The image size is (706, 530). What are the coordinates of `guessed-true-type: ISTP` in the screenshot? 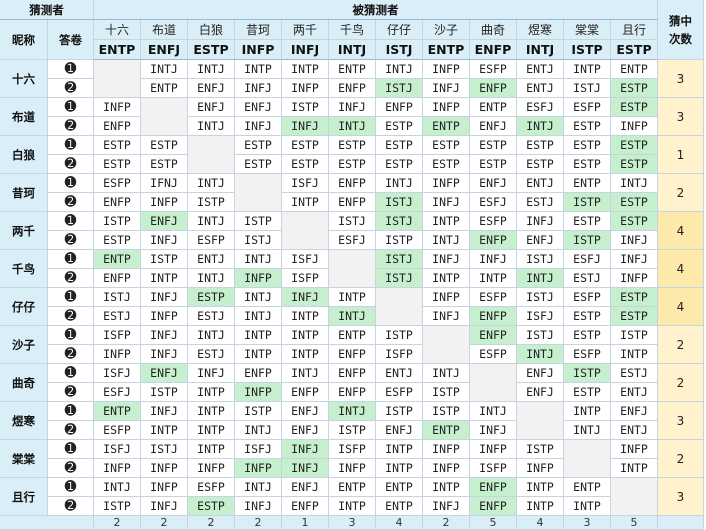 It's located at (587, 50).